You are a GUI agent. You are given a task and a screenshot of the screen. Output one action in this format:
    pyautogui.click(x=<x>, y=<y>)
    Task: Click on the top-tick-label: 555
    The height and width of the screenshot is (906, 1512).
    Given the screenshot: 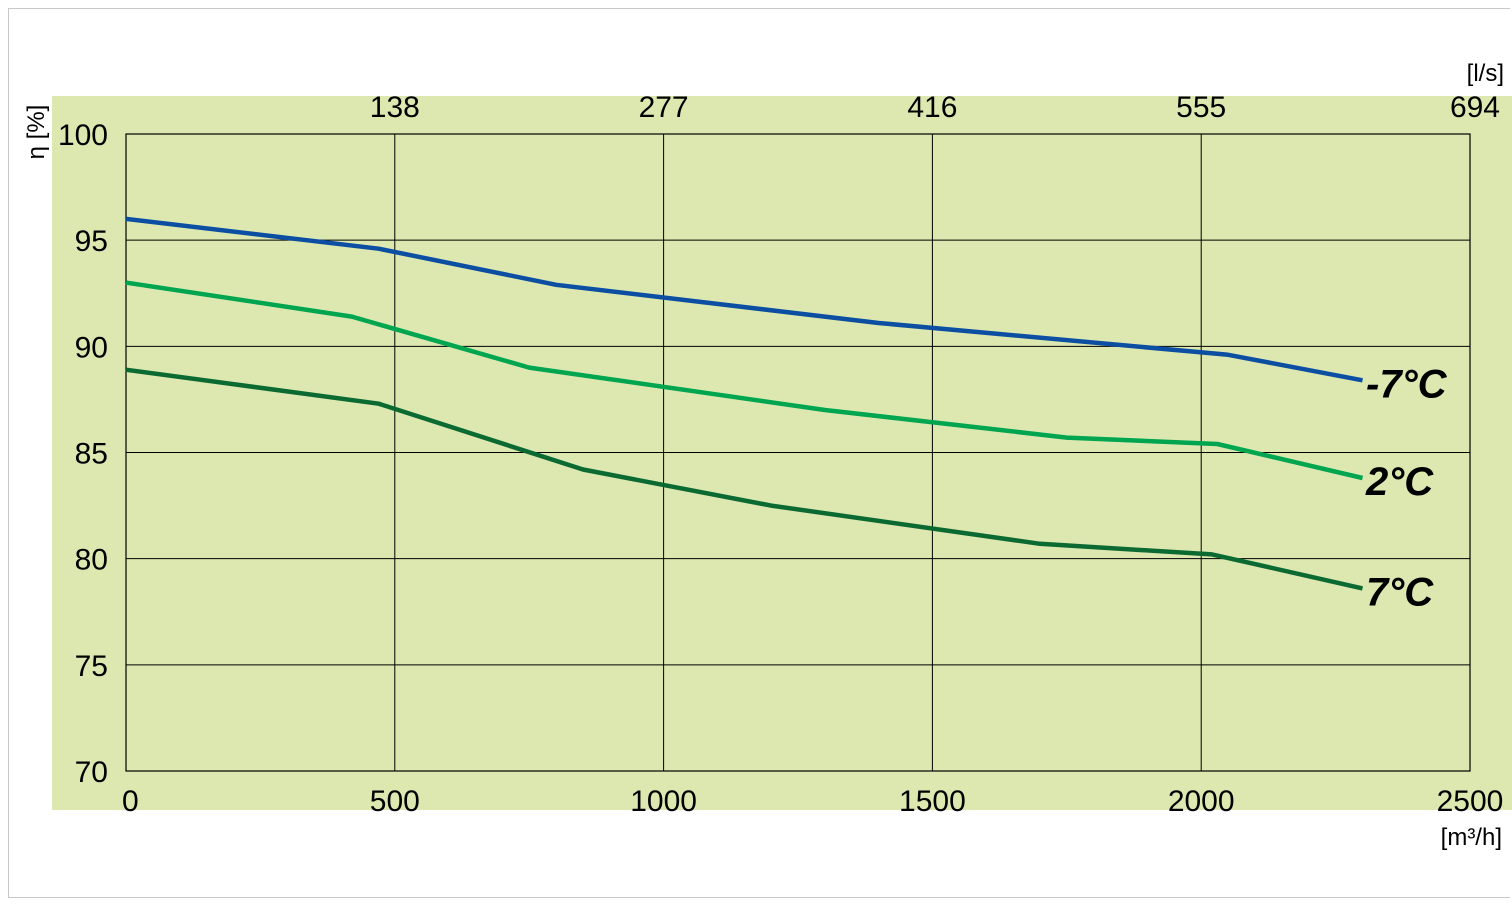 What is the action you would take?
    pyautogui.click(x=1201, y=107)
    